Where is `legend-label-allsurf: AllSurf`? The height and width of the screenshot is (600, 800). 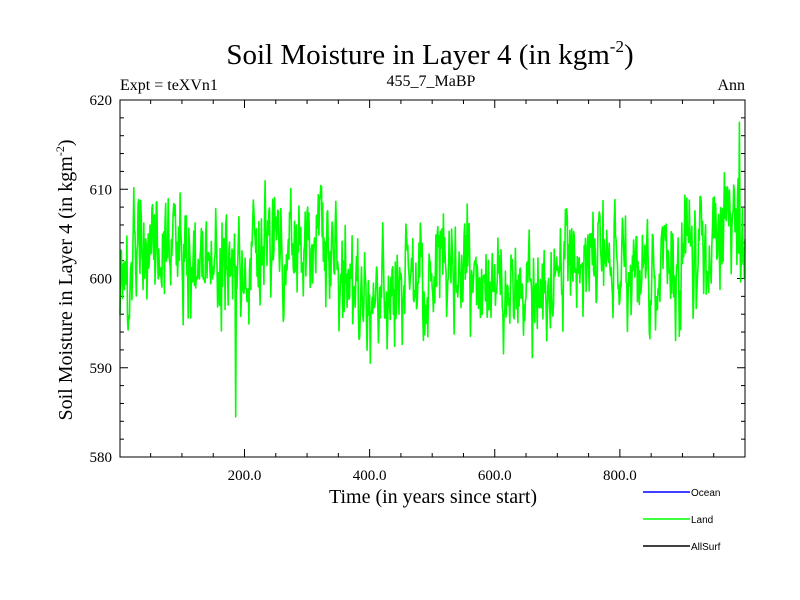
legend-label-allsurf: AllSurf is located at coordinates (706, 547).